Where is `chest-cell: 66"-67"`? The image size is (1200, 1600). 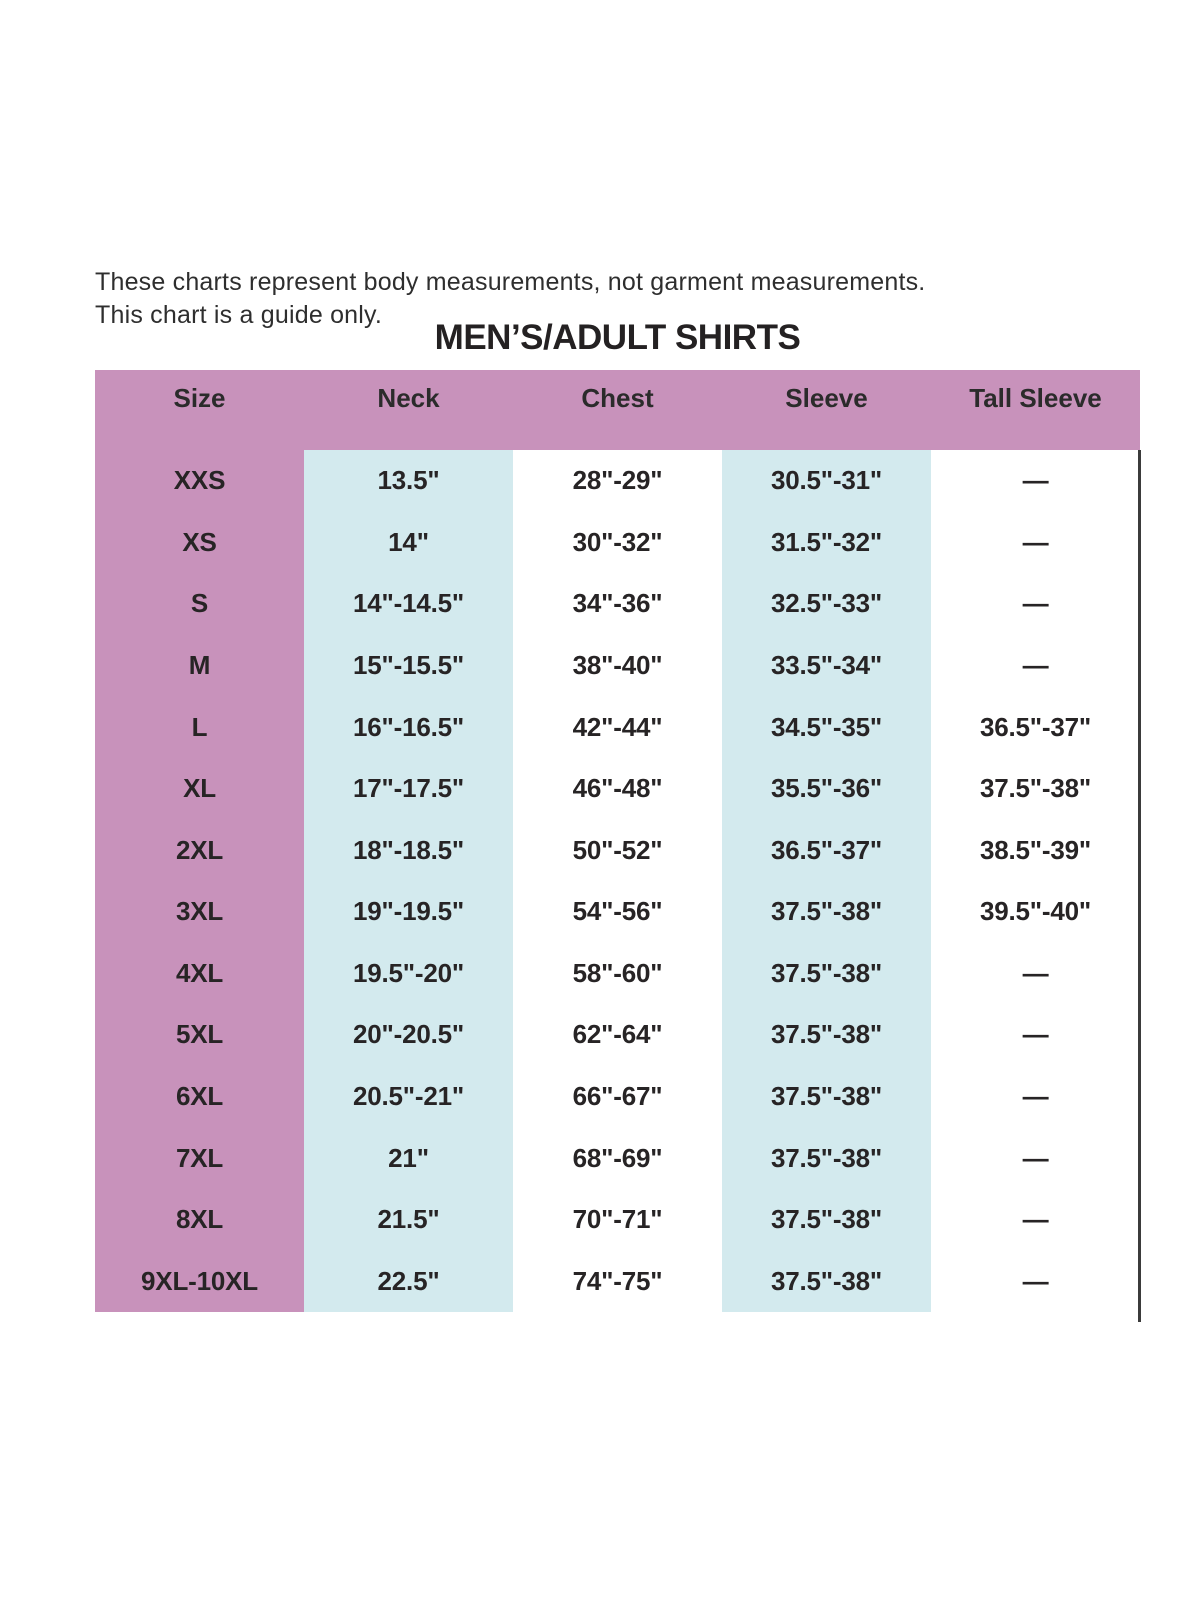 chest-cell: 66"-67" is located at coordinates (617, 1096).